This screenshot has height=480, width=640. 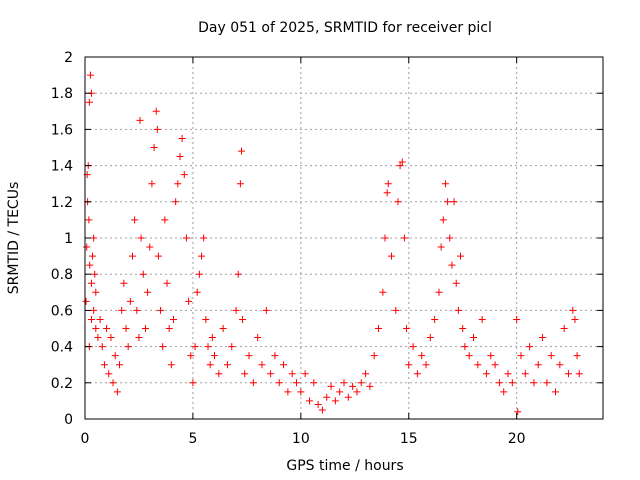 What do you see at coordinates (62, 311) in the screenshot?
I see `y-tick-label: 0.6` at bounding box center [62, 311].